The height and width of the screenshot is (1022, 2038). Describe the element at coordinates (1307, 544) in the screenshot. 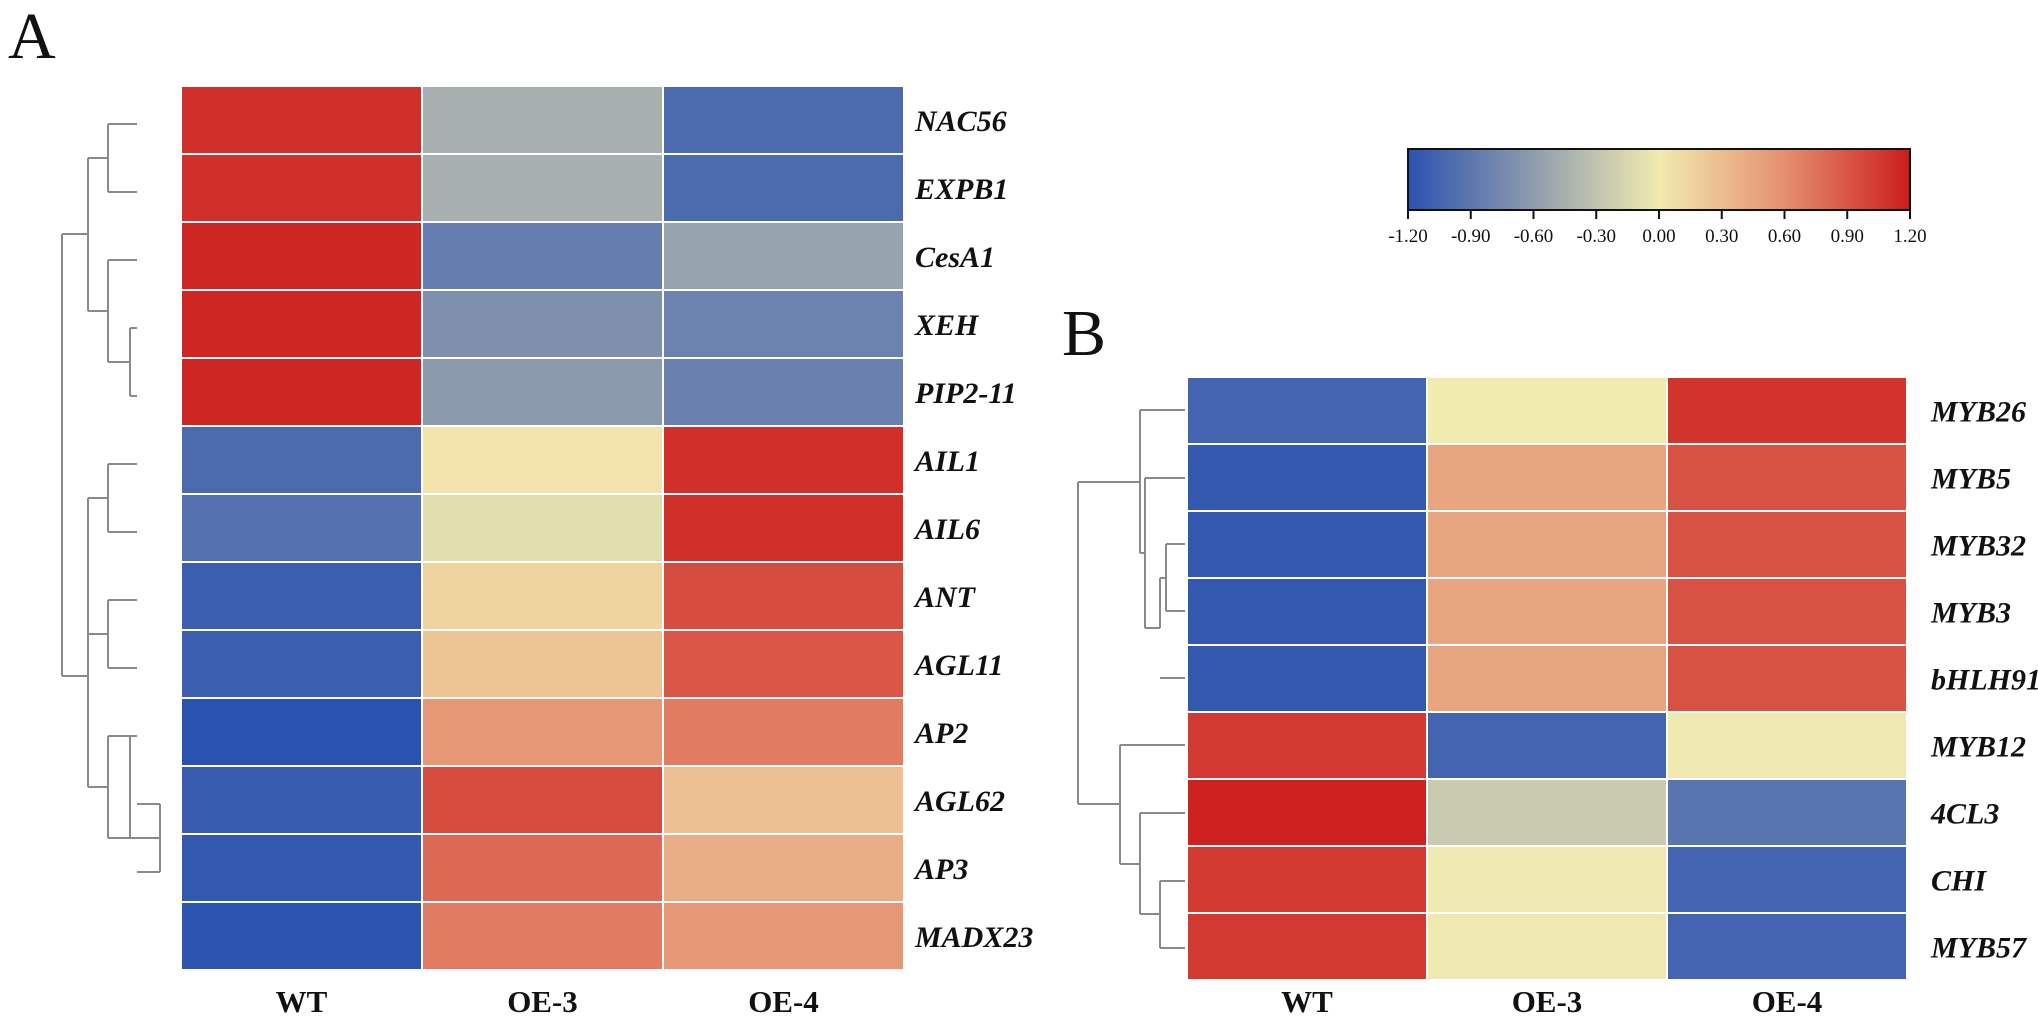

I see `heatmap-b-cell-myb32-wt` at that location.